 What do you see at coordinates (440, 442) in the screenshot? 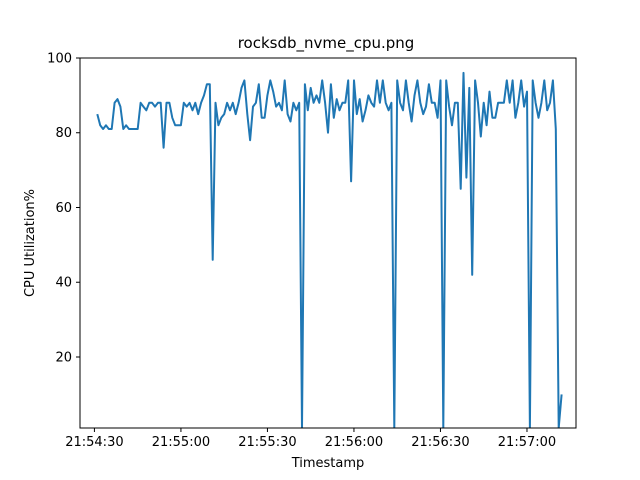
I see `x-tick-label: 21:56:30` at bounding box center [440, 442].